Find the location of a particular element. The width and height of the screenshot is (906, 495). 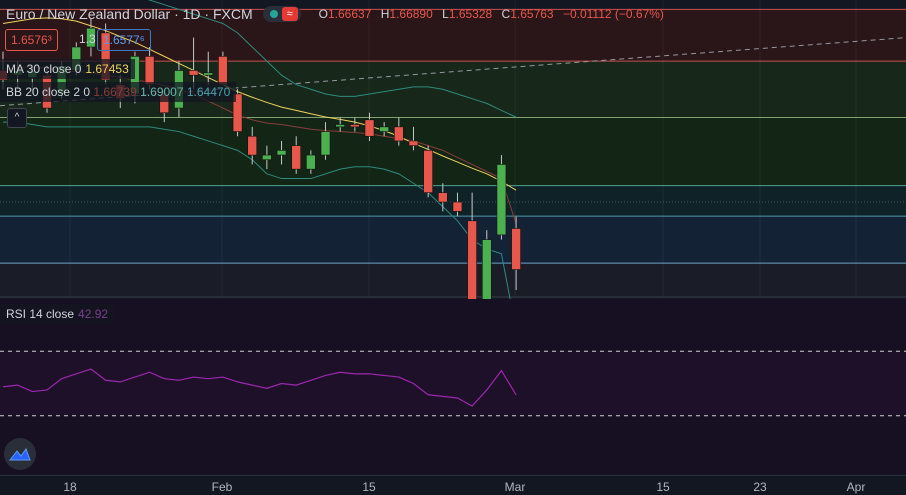

bb-upper-line is located at coordinates (332, 59).